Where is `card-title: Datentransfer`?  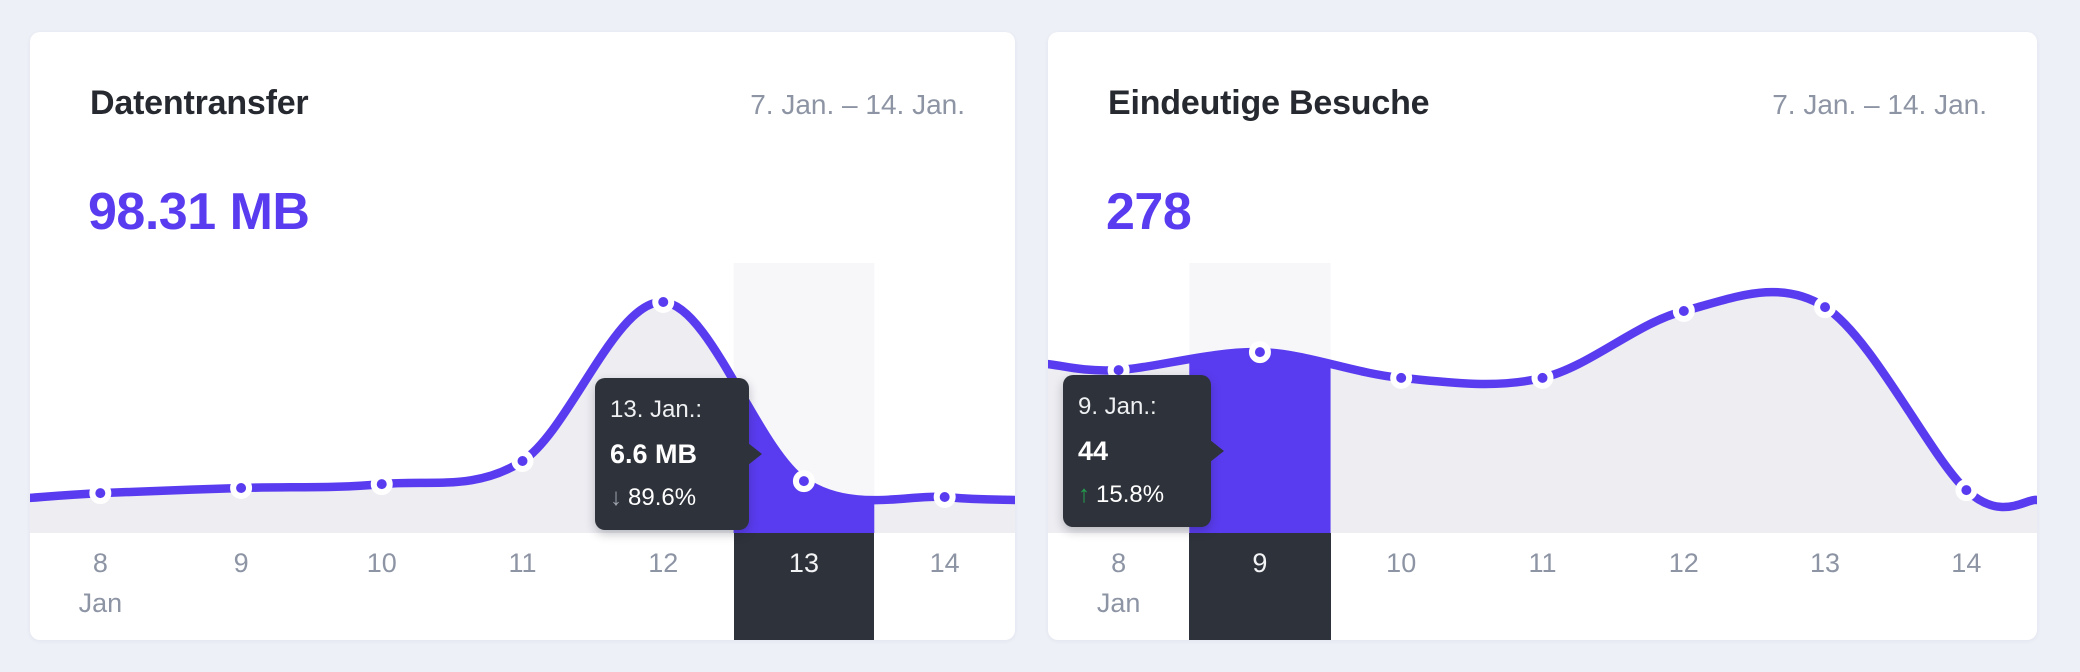 card-title: Datentransfer is located at coordinates (199, 103).